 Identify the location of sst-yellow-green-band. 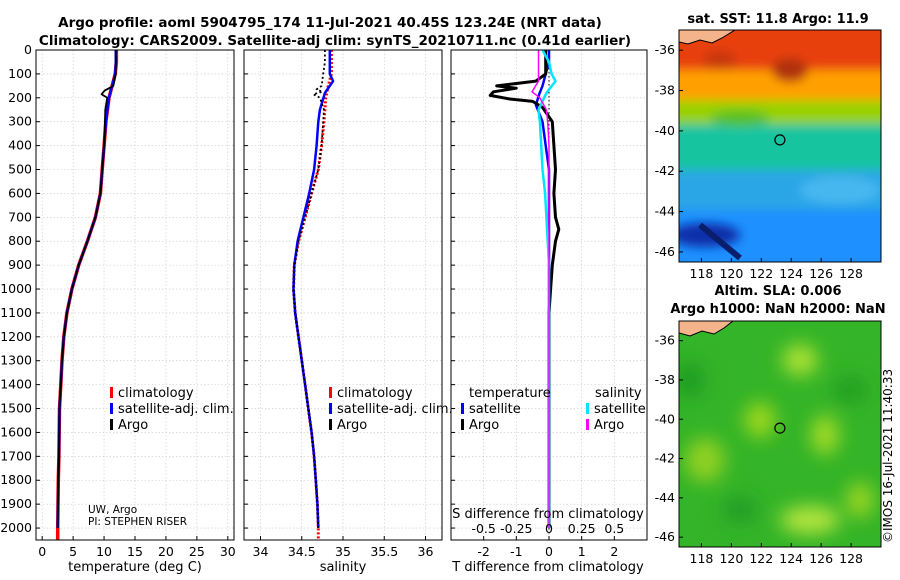
(780, 114).